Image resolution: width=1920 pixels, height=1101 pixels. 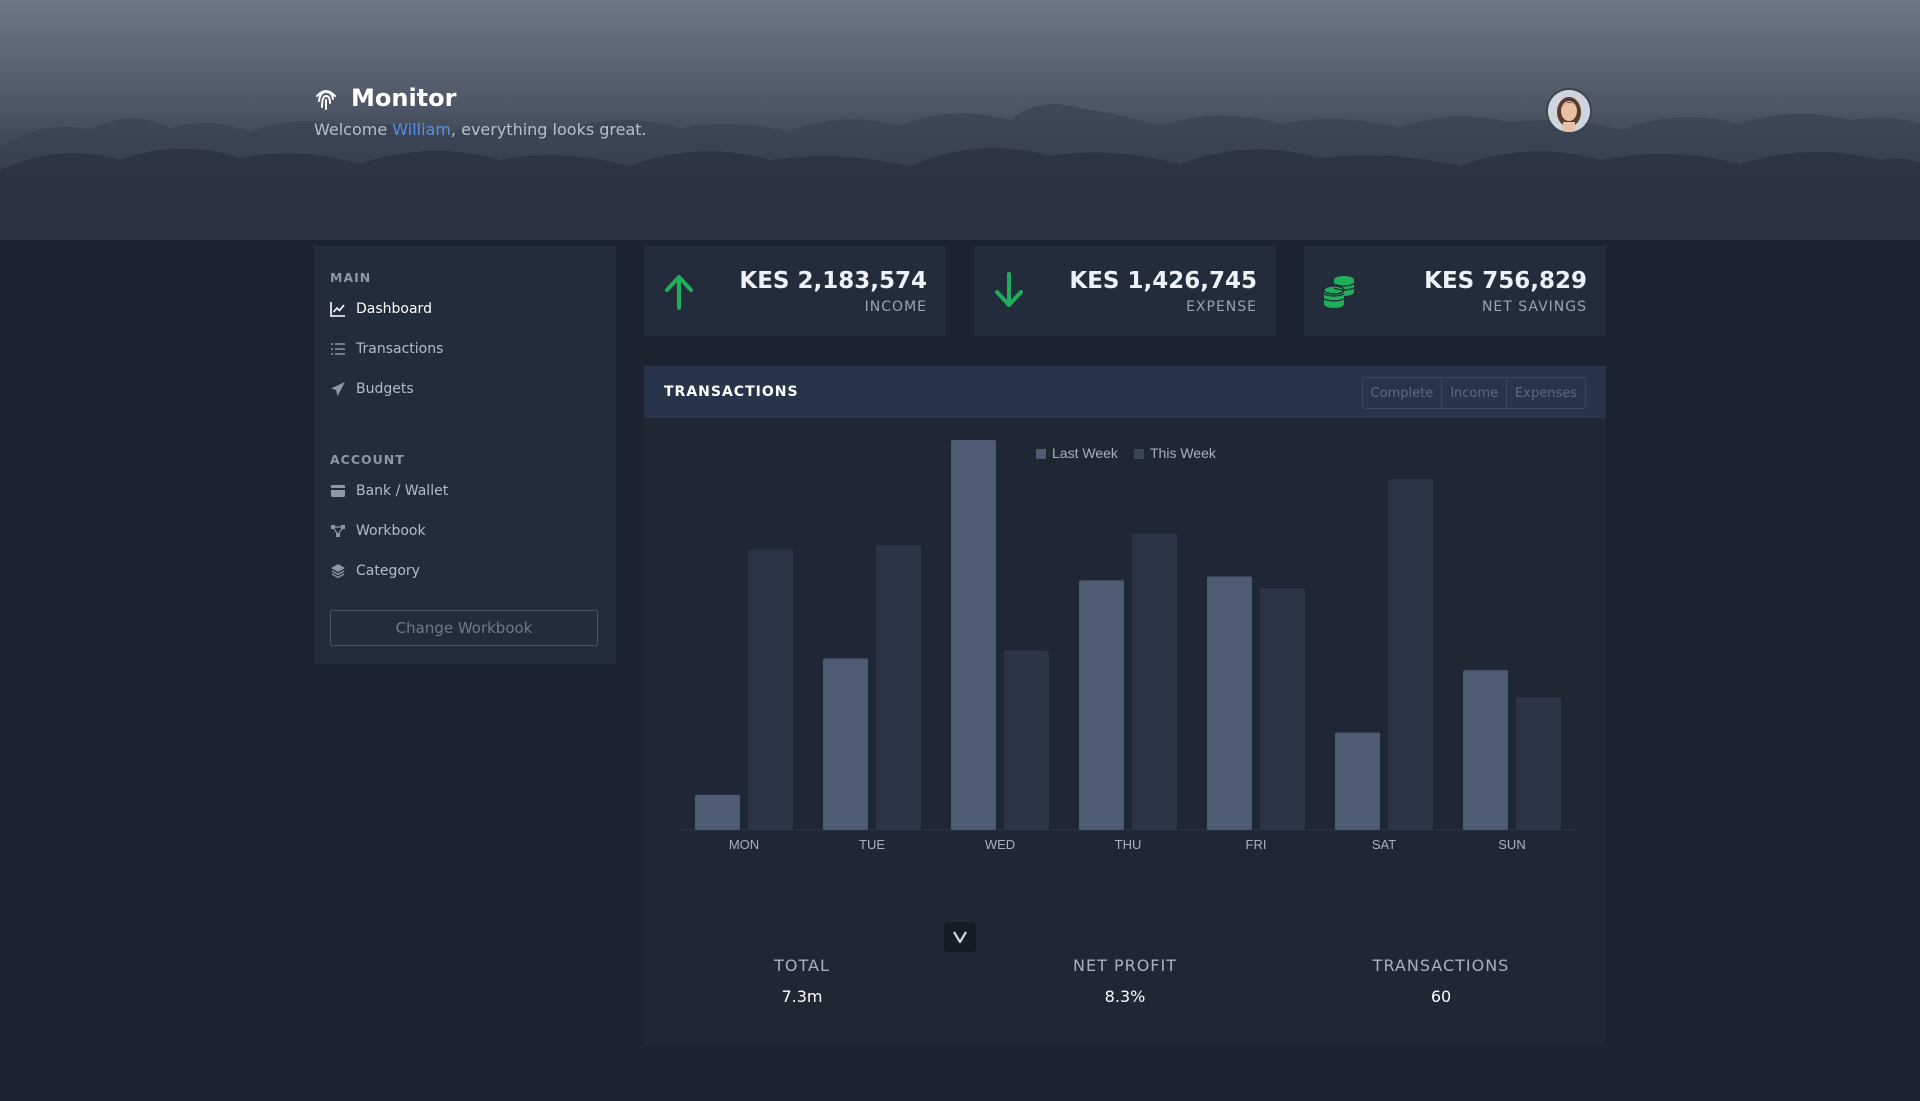 I want to click on summary-net-profit-label: NET PROFIT, so click(x=1125, y=965).